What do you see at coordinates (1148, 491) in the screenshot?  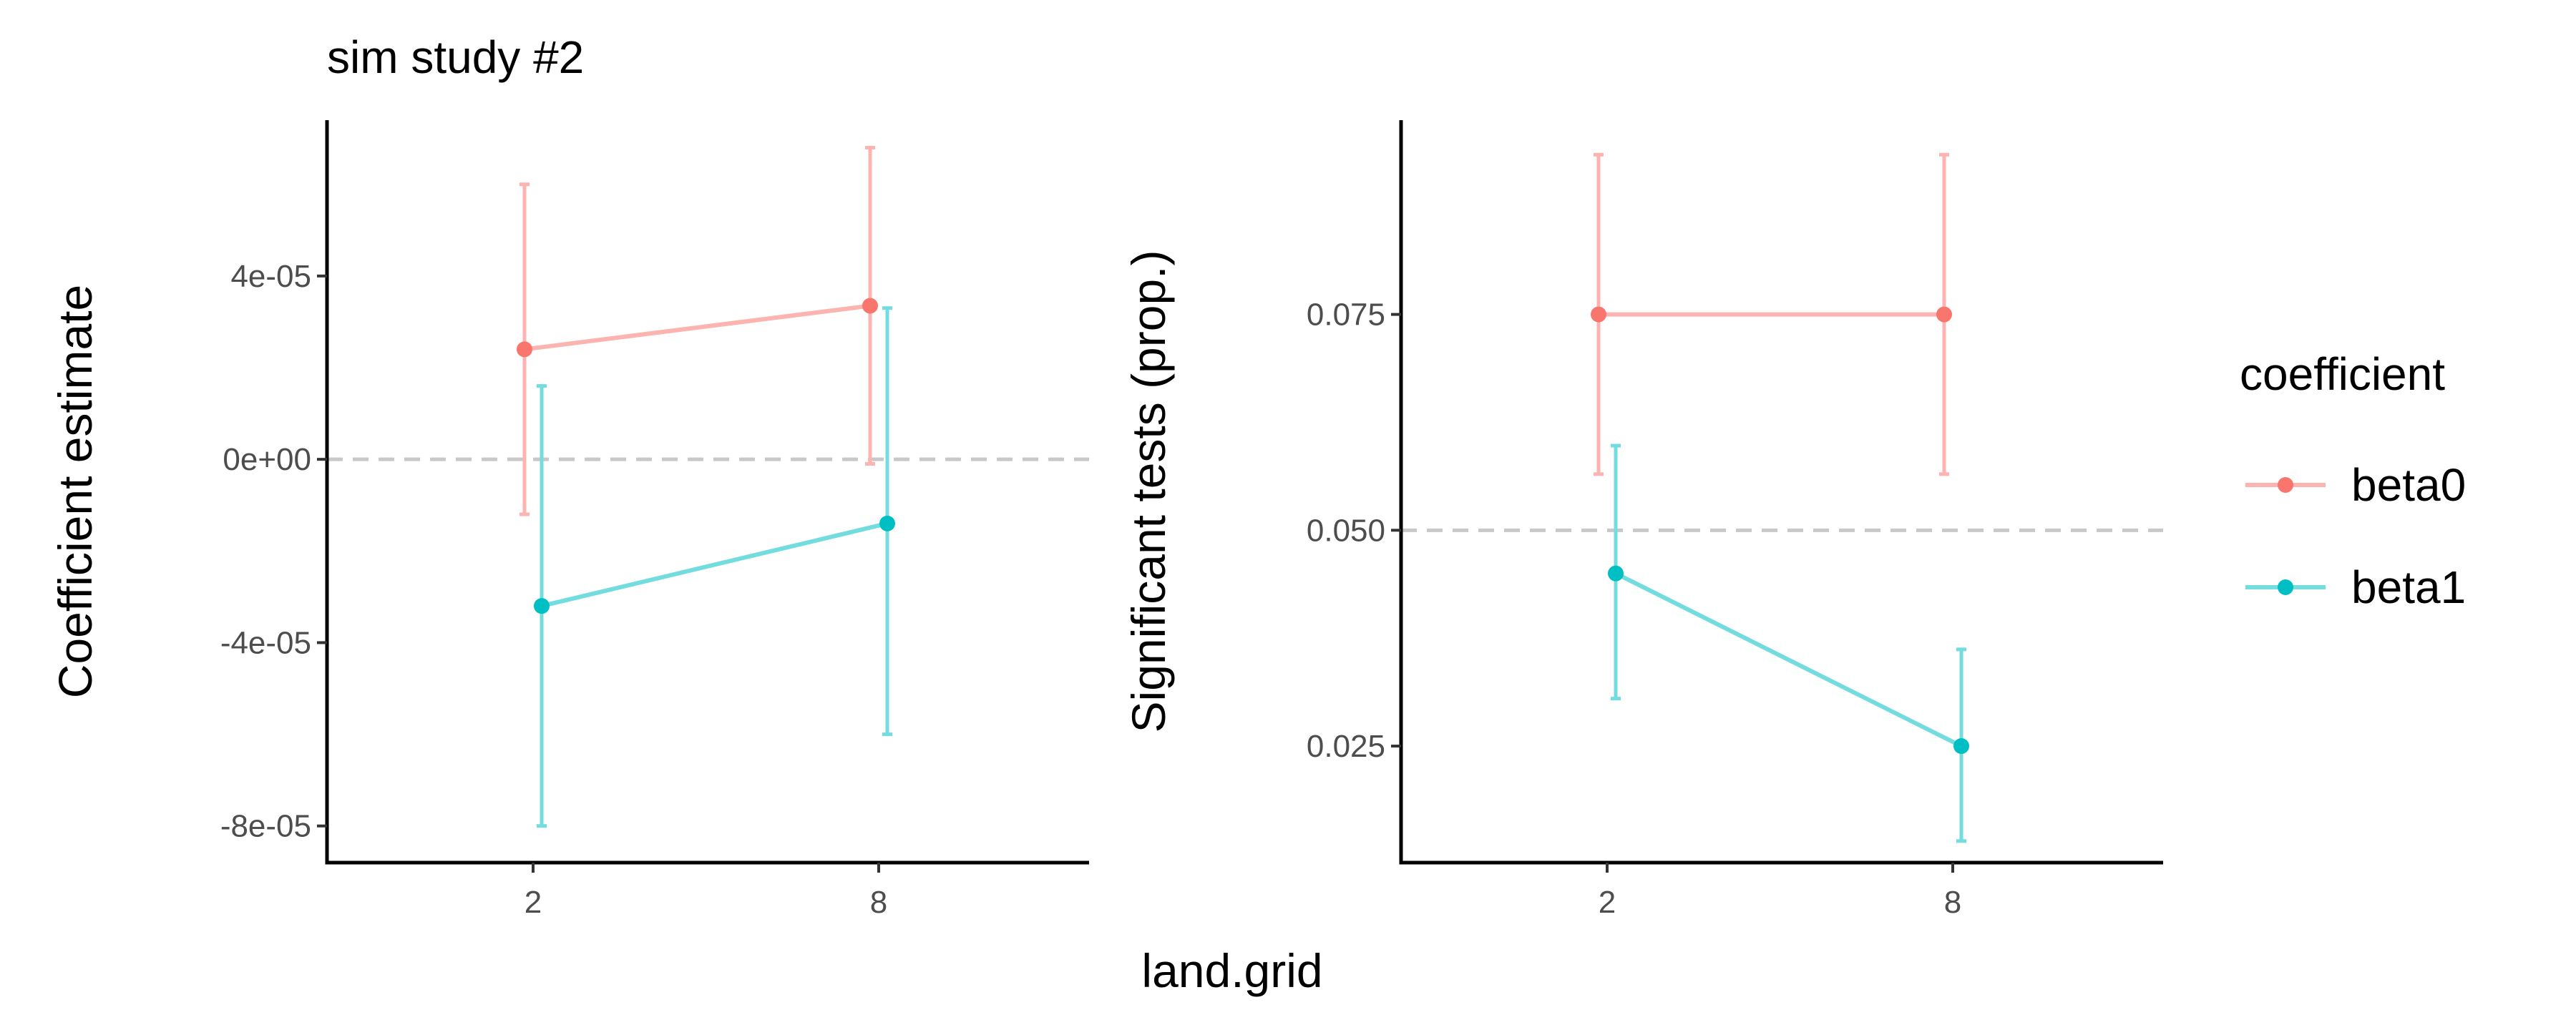 I see `y-axis-title: Significant tests (prop.)` at bounding box center [1148, 491].